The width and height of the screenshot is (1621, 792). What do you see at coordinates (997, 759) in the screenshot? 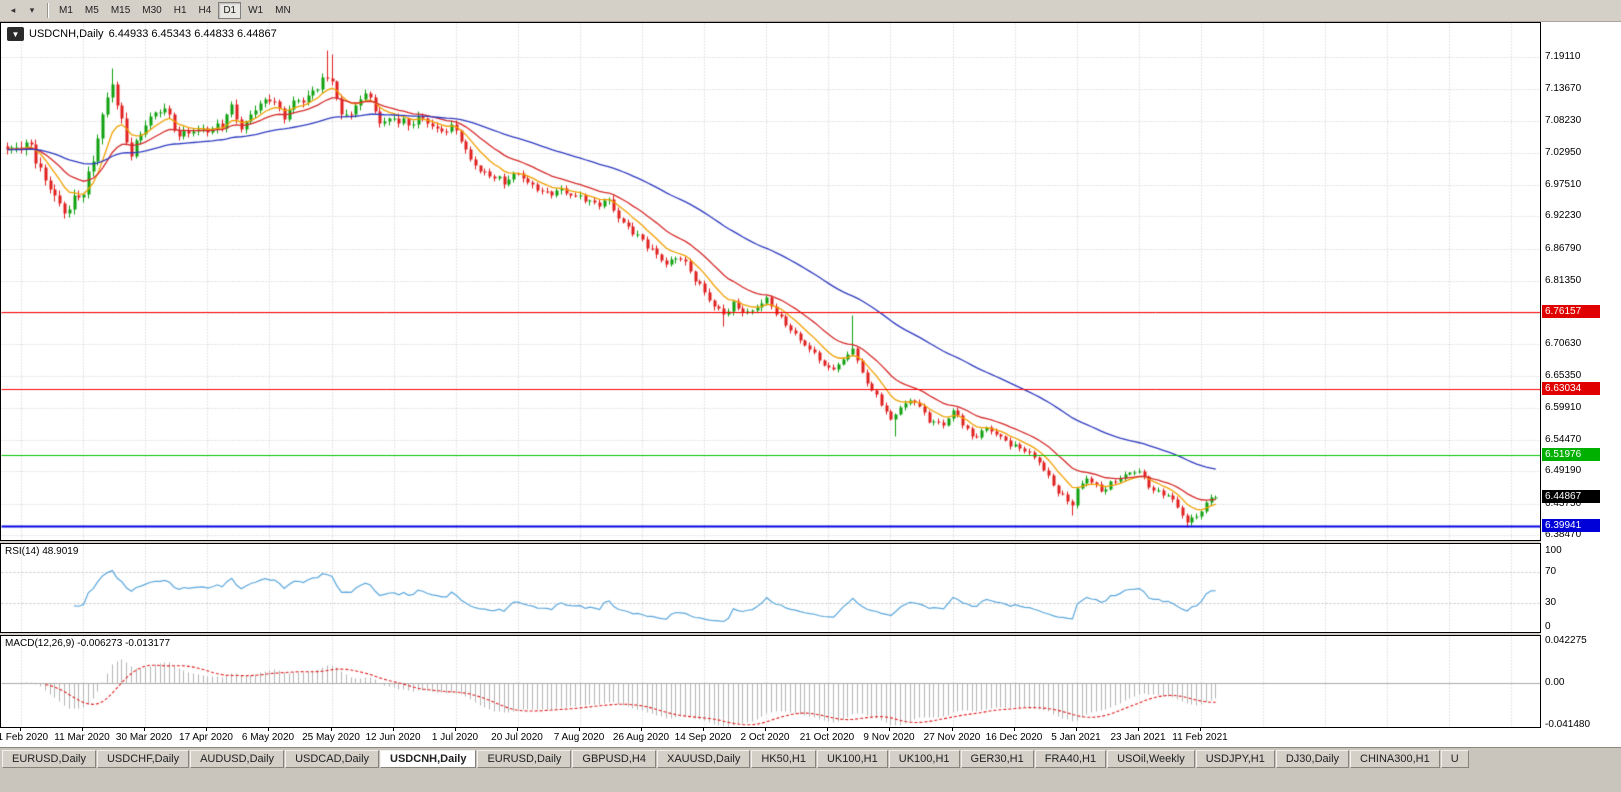
I see `tab-ger30-h1: GER30,H1` at bounding box center [997, 759].